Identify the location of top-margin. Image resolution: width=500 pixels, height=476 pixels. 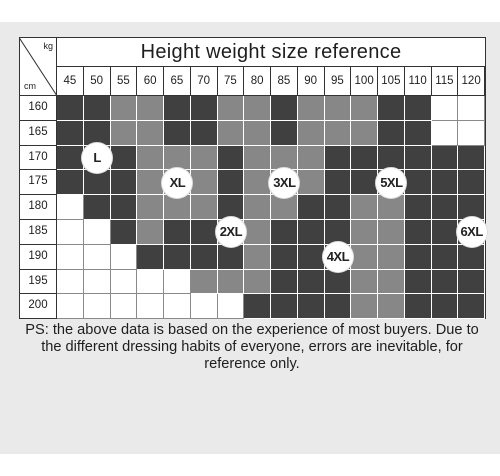
(250, 11).